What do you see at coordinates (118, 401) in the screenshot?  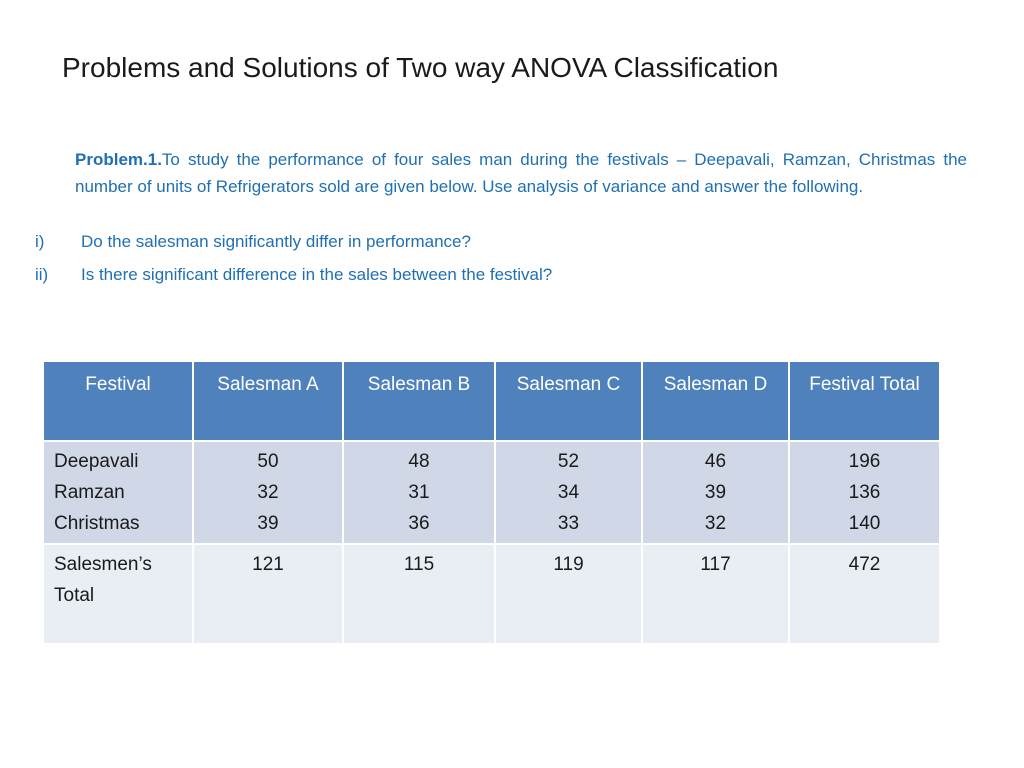 I see `header-festival: Festival` at bounding box center [118, 401].